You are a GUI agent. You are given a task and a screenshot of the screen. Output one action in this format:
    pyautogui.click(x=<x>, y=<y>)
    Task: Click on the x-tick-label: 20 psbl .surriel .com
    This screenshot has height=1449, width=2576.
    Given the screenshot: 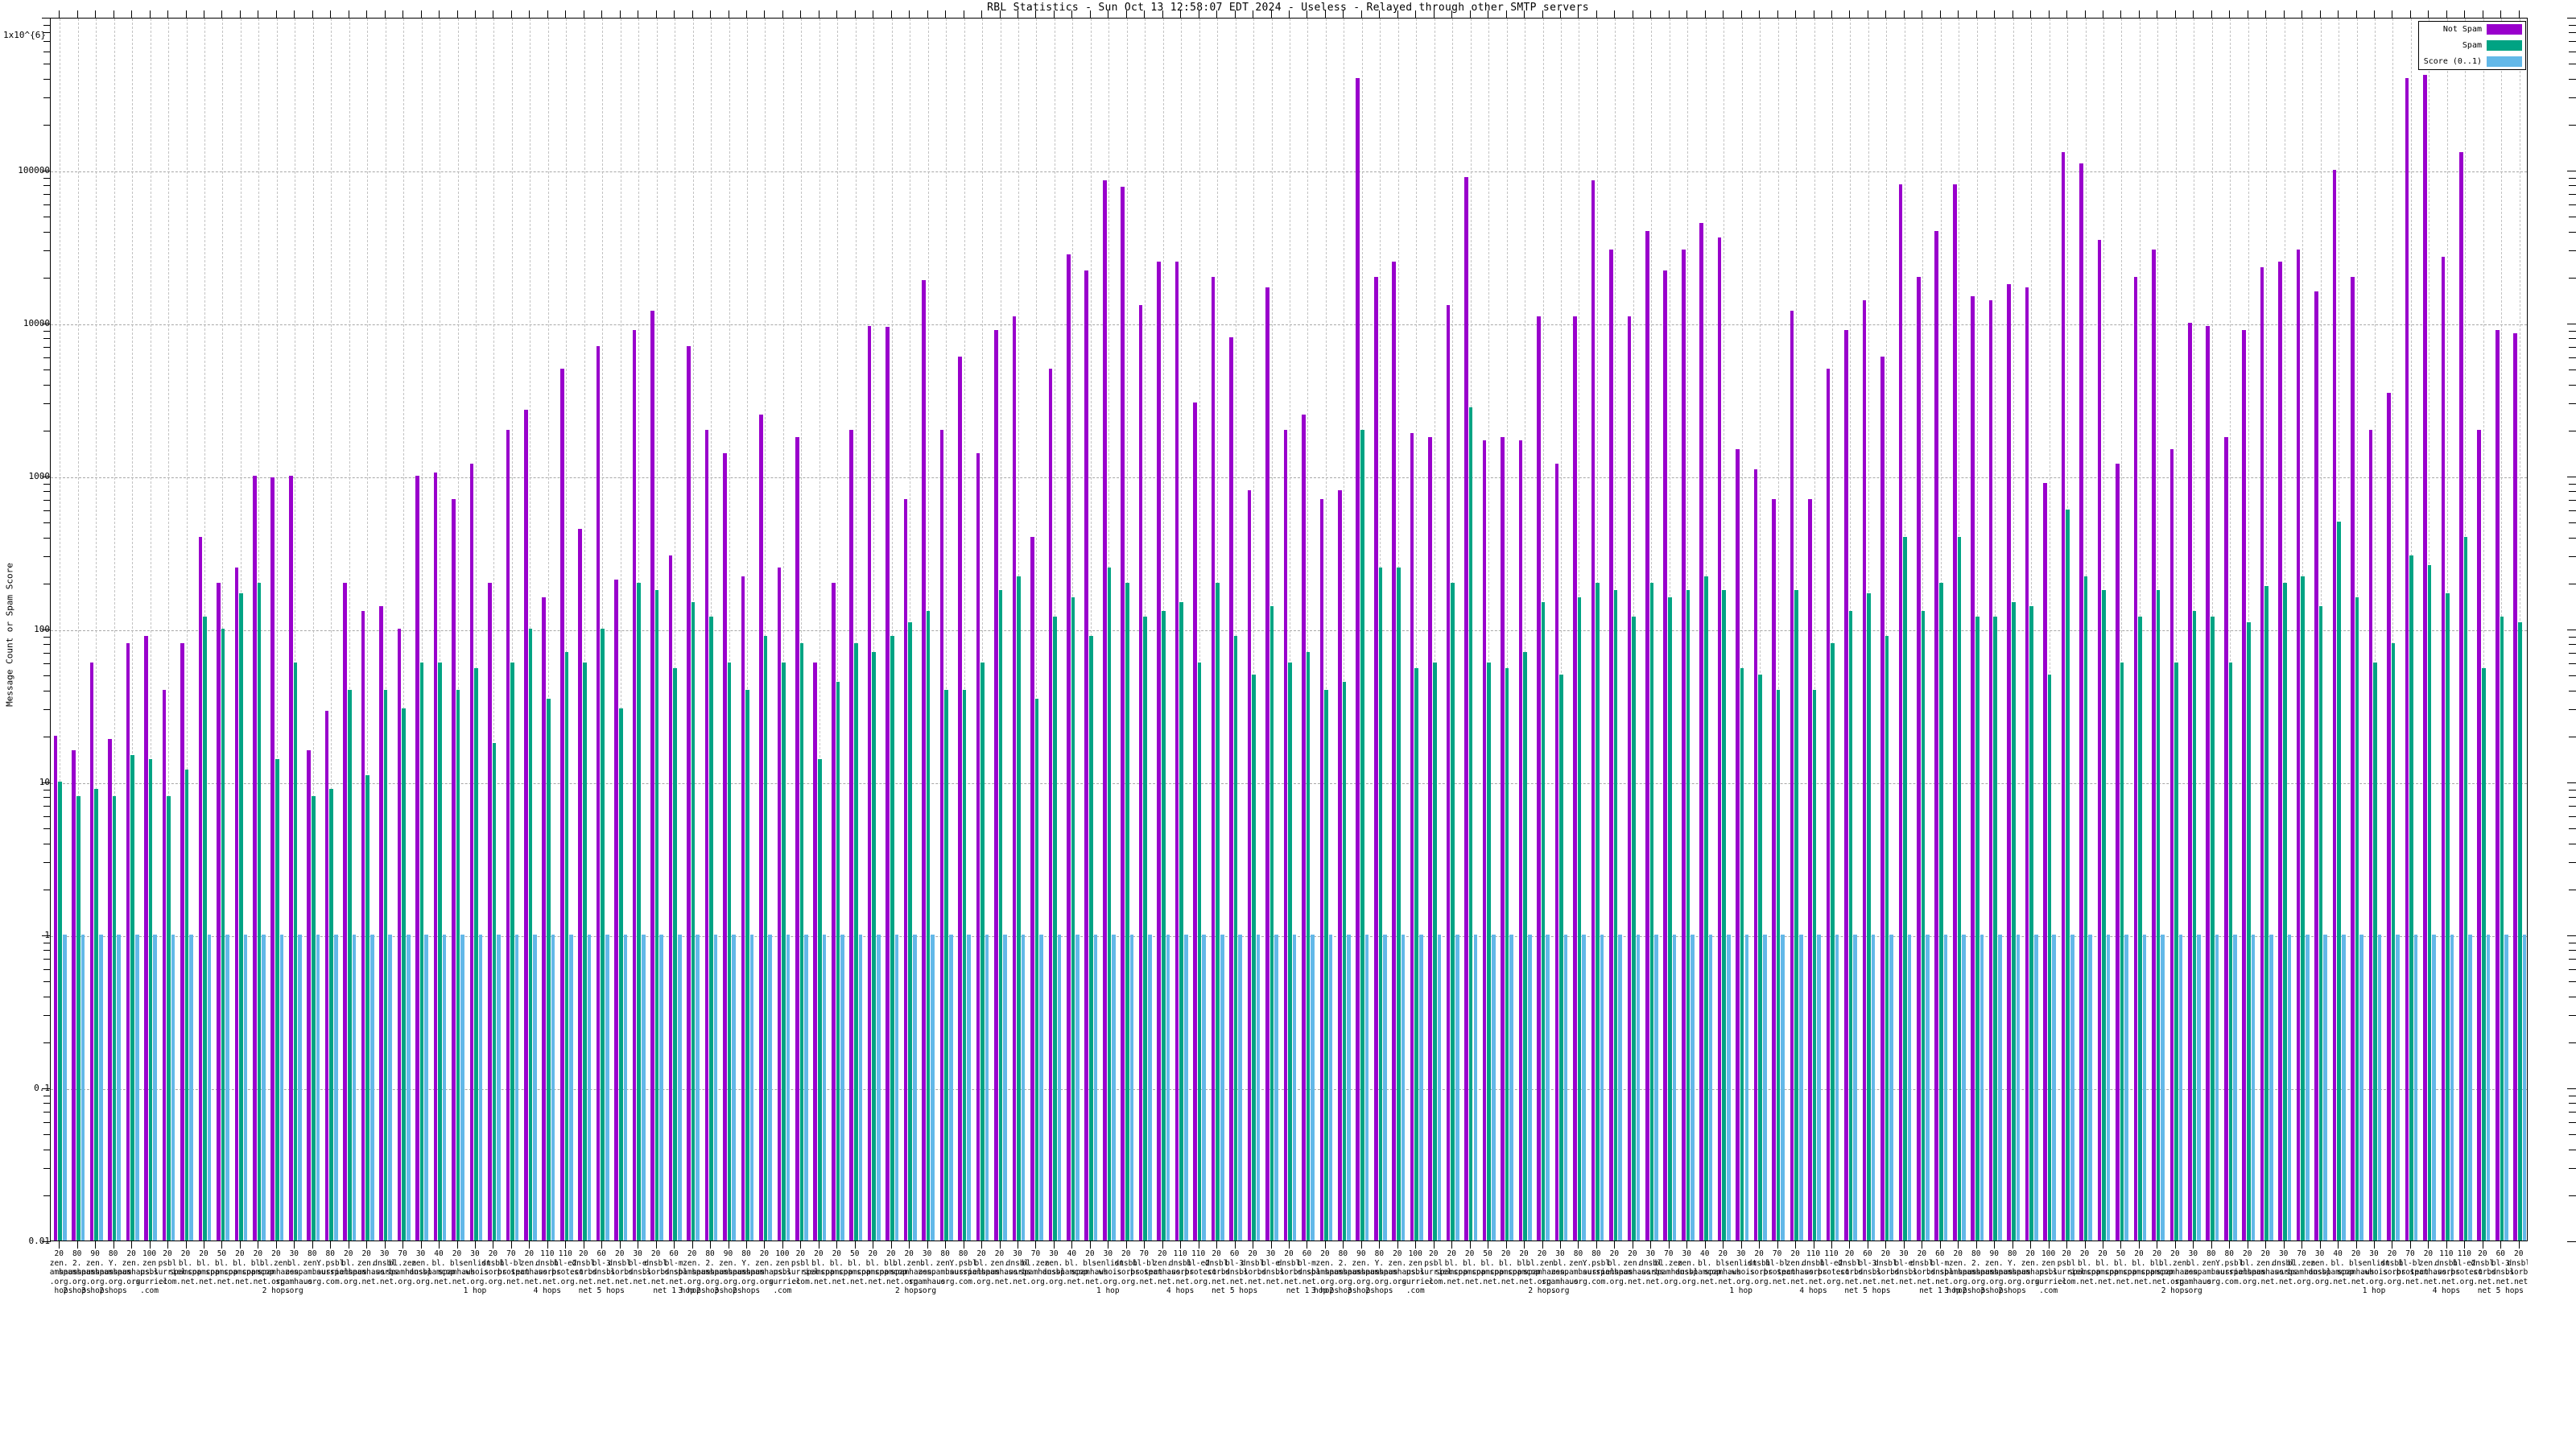 What is the action you would take?
    pyautogui.click(x=167, y=1267)
    